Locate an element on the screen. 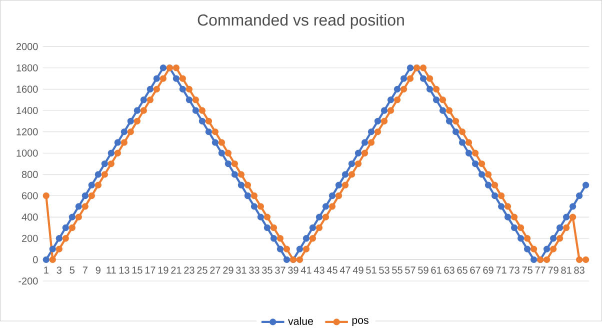 The height and width of the screenshot is (332, 602). x-tick-label: 71 is located at coordinates (501, 270).